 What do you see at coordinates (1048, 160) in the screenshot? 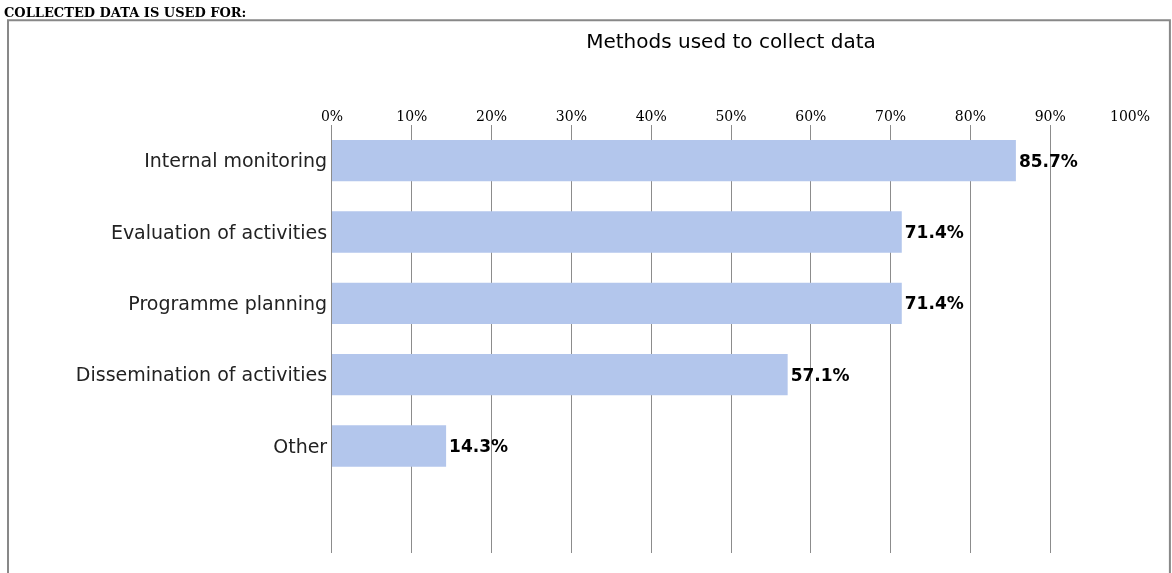
I see `data-label: 85.7%` at bounding box center [1048, 160].